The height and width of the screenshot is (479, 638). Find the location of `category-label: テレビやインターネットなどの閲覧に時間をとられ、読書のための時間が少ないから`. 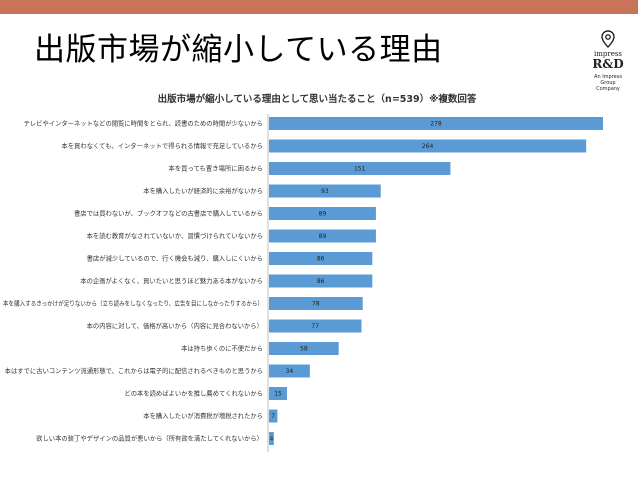

category-label: テレビやインターネットなどの閲覧に時間をとられ、読書のための時間が少ないから is located at coordinates (143, 123).